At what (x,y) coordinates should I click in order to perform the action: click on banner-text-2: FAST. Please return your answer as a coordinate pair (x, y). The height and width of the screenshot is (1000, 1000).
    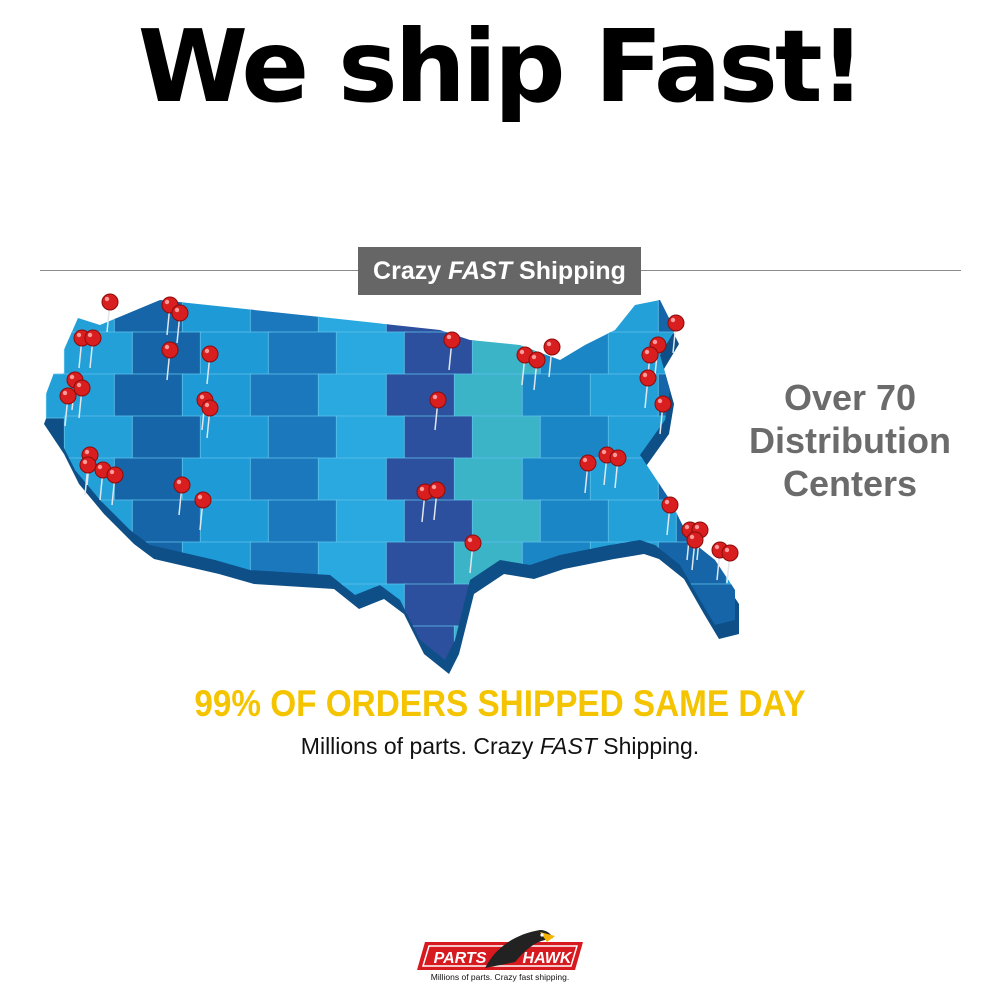
    Looking at the image, I should click on (480, 270).